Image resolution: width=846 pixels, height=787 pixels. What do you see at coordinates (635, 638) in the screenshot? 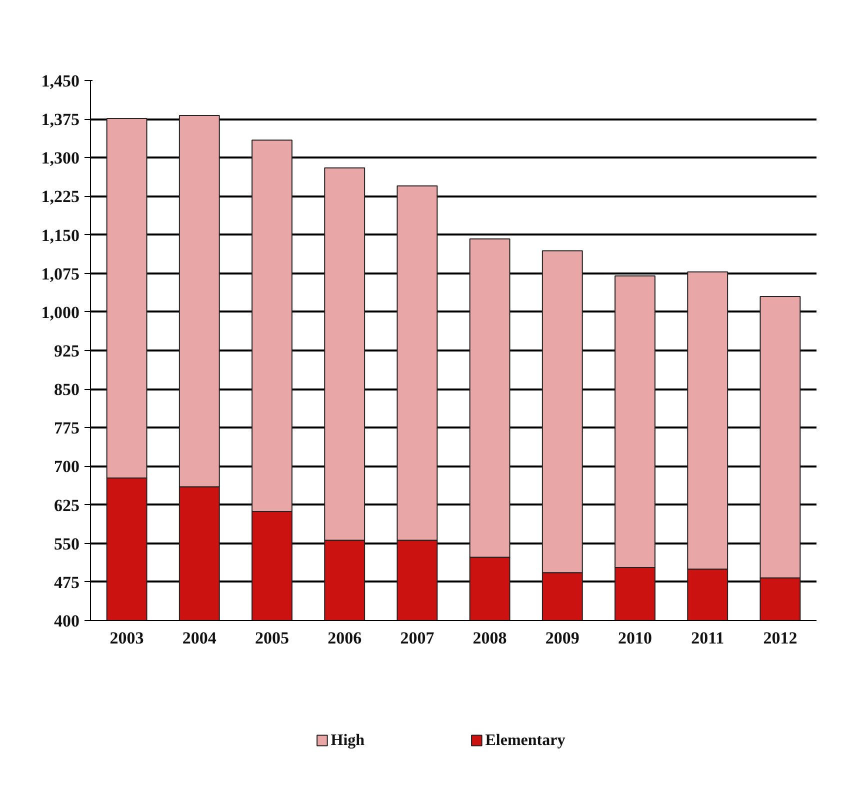
I see `x-tick-label: 2010` at bounding box center [635, 638].